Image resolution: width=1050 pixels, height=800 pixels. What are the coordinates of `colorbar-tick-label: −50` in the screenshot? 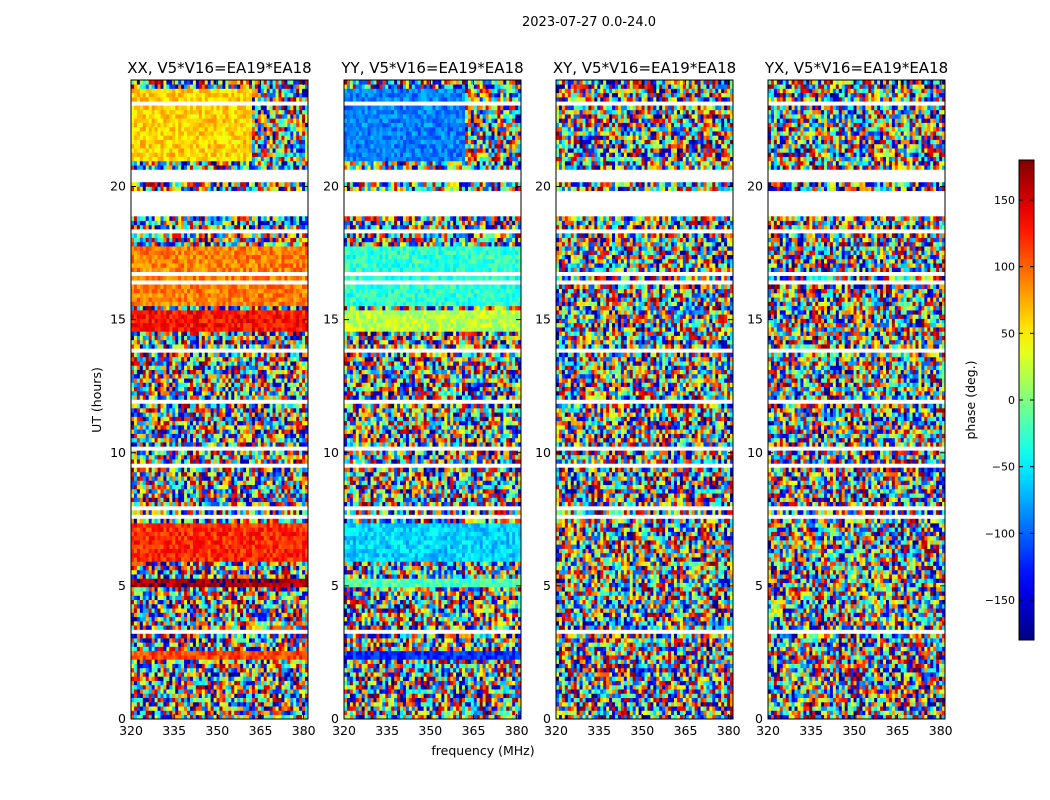 It's located at (1003, 467).